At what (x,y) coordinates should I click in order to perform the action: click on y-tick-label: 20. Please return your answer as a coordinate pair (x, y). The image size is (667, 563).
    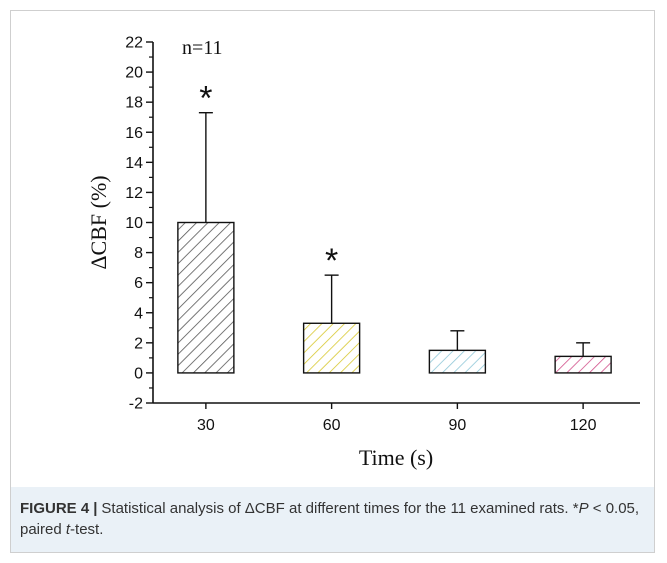
    Looking at the image, I should click on (134, 73).